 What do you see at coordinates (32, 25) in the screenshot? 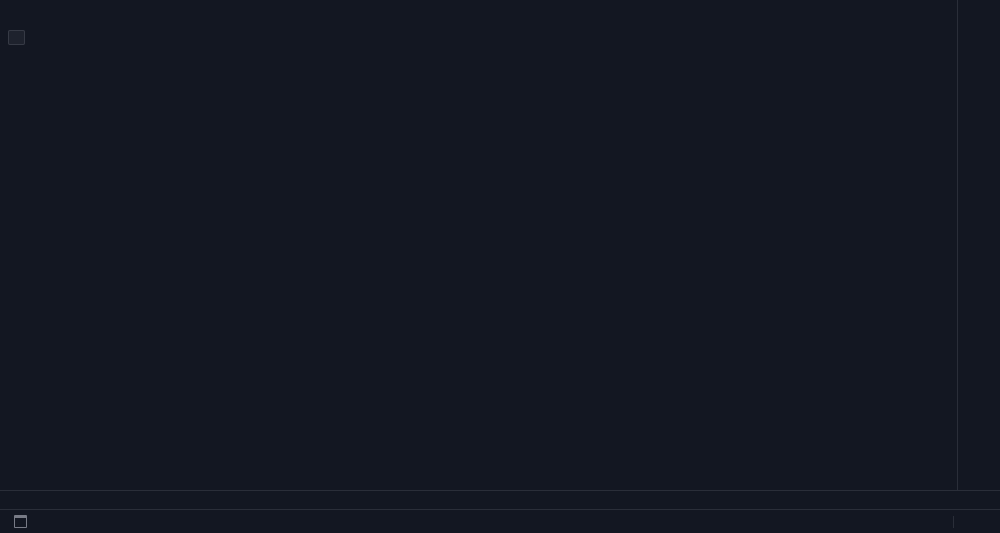
I see `legend` at bounding box center [32, 25].